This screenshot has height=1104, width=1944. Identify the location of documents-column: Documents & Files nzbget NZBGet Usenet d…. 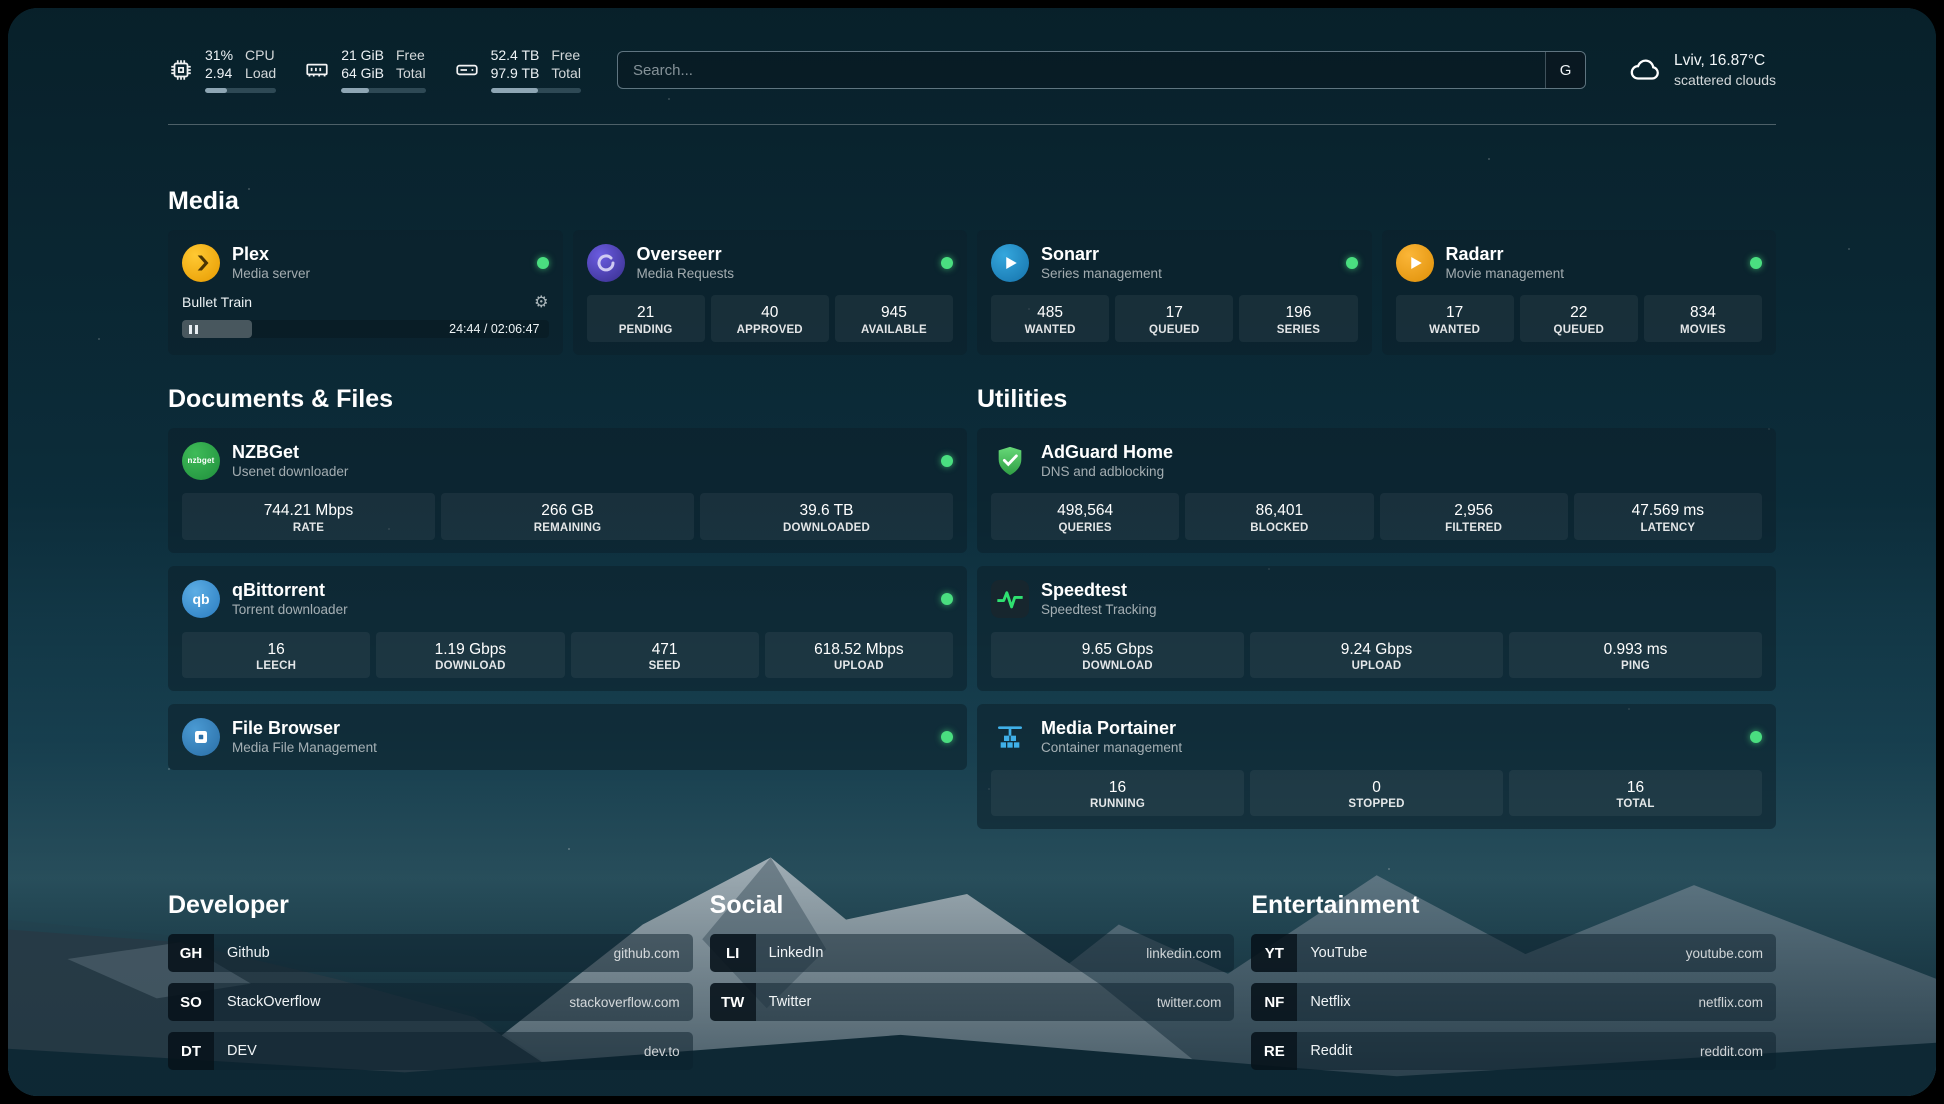
(567, 577).